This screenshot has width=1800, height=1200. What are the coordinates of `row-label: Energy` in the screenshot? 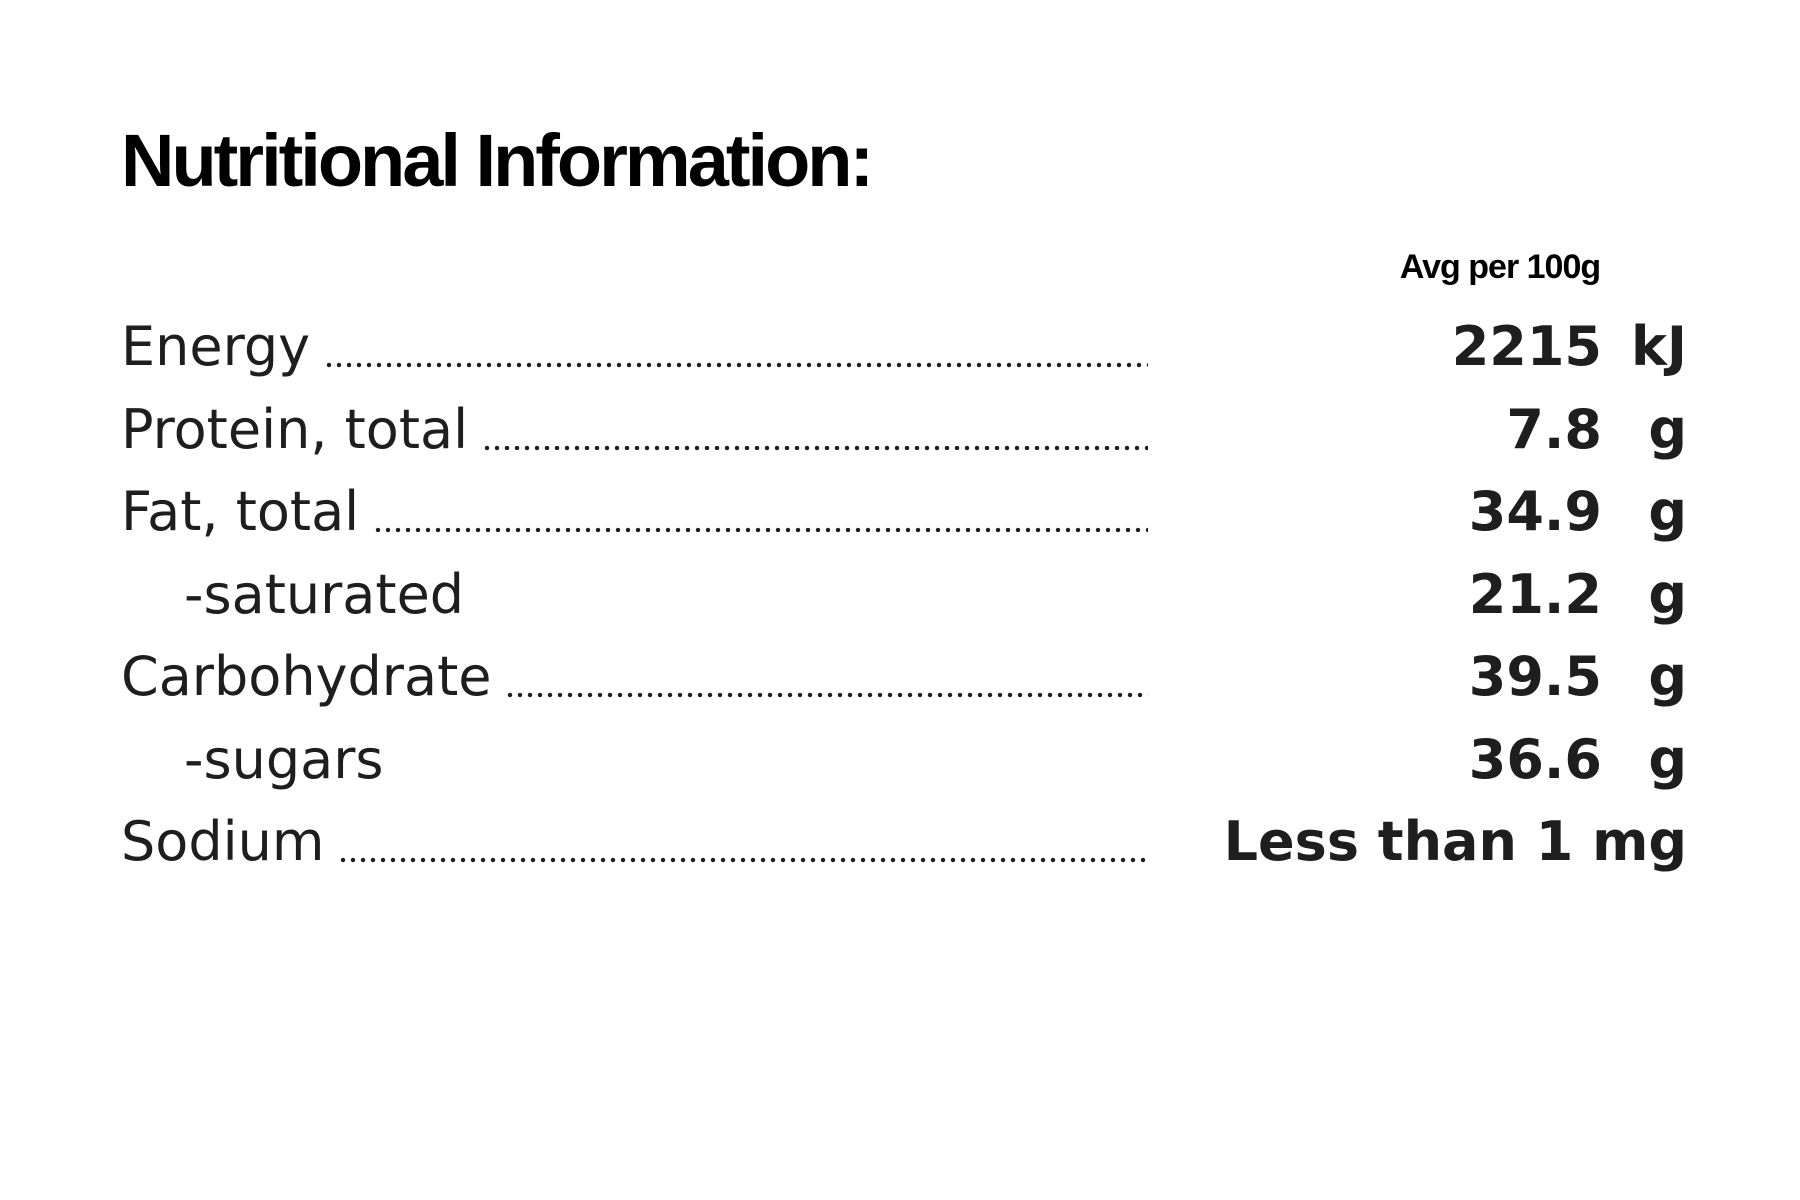 It's located at (216, 346).